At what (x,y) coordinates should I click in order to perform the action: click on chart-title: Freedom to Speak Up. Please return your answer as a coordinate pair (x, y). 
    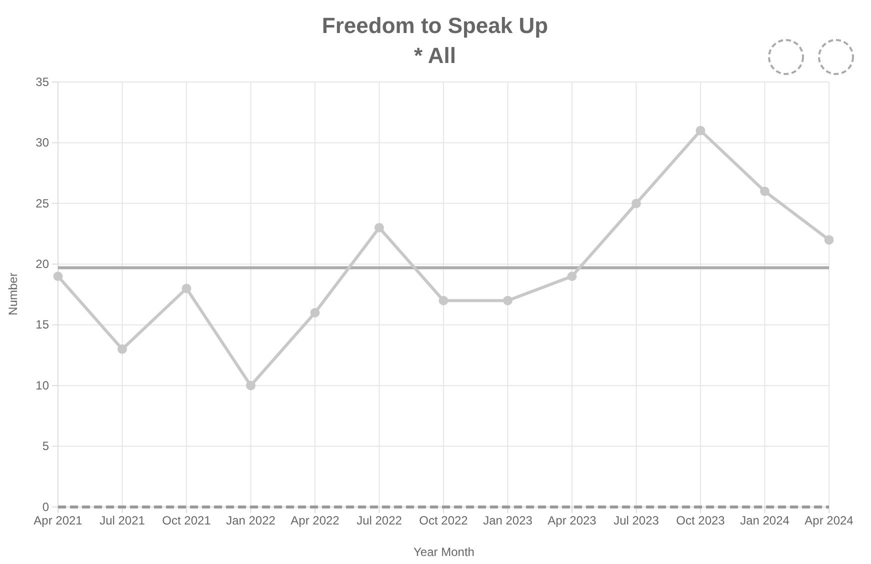
    Looking at the image, I should click on (435, 25).